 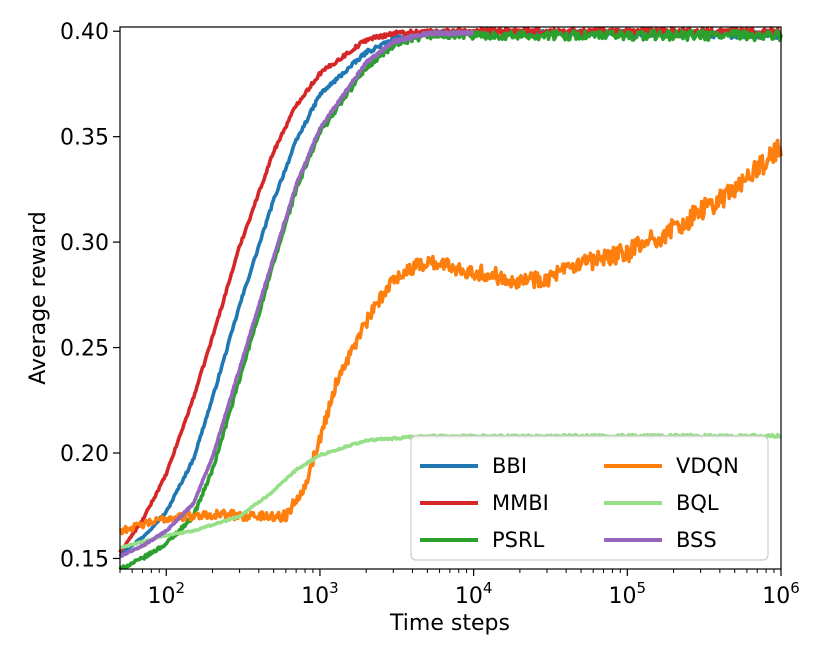 What do you see at coordinates (84, 559) in the screenshot?
I see `y-tick-label: 0.15` at bounding box center [84, 559].